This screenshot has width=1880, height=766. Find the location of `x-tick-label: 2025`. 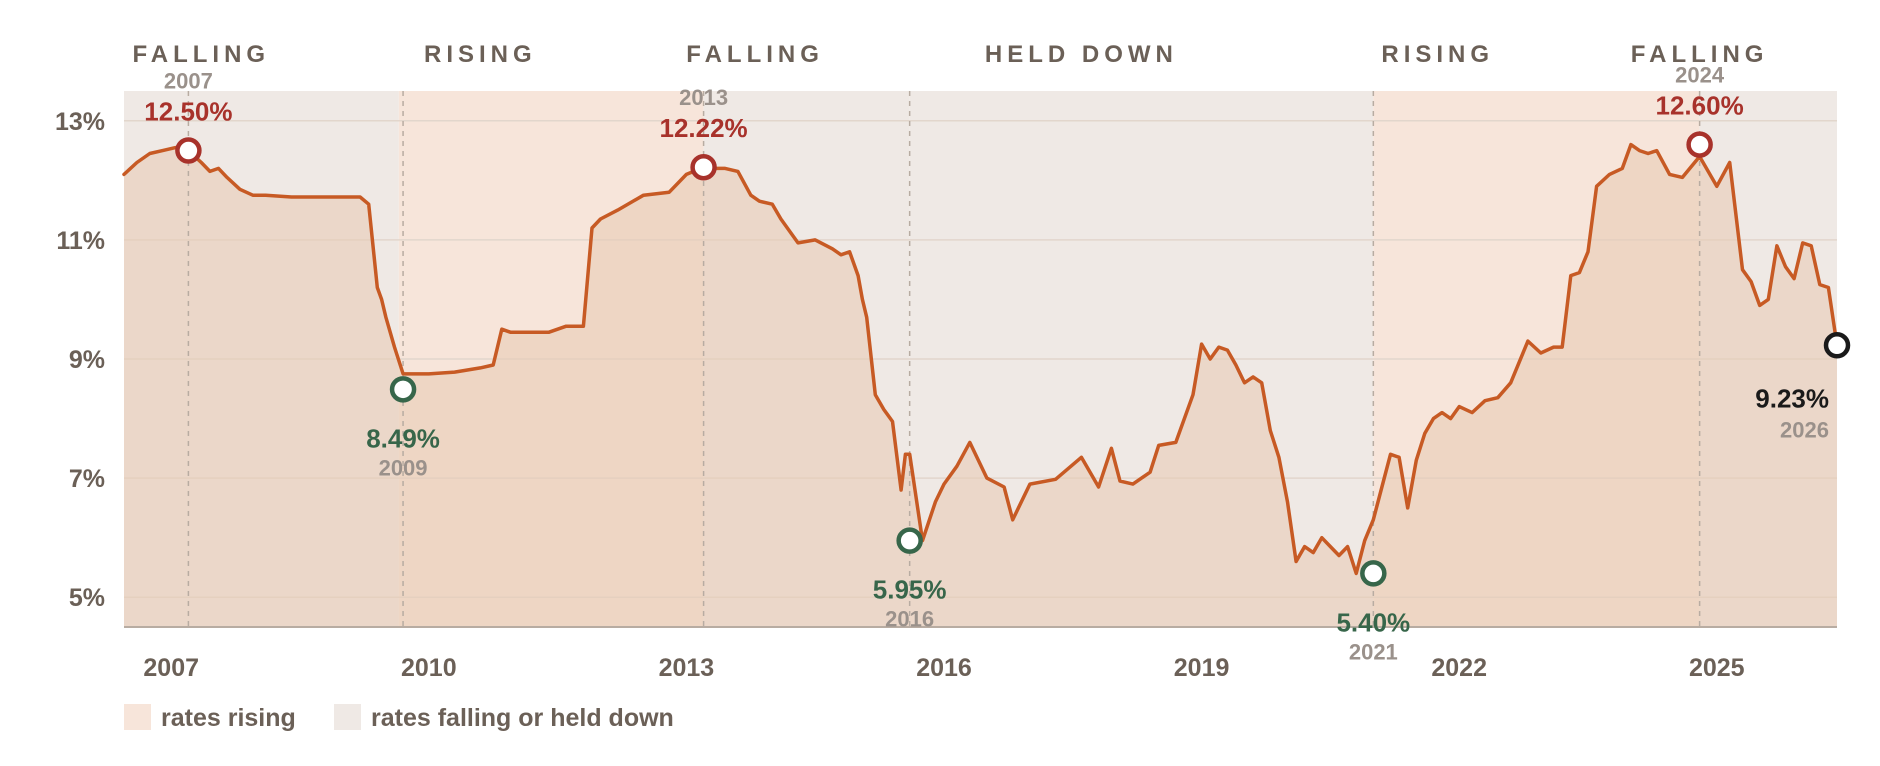

x-tick-label: 2025 is located at coordinates (1717, 668).